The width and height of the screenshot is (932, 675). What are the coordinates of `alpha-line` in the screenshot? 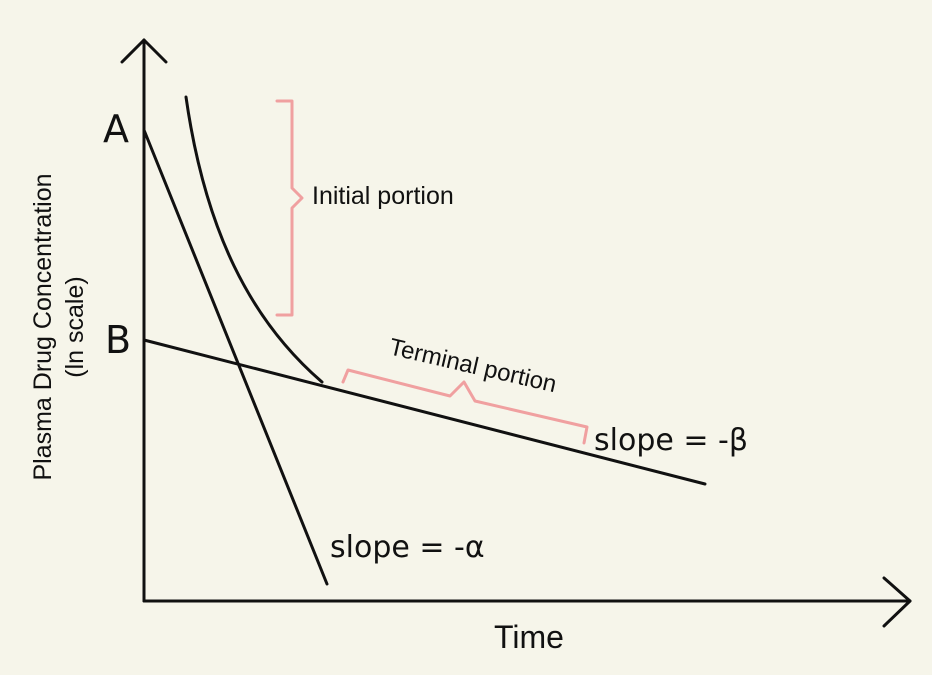 It's located at (235, 357).